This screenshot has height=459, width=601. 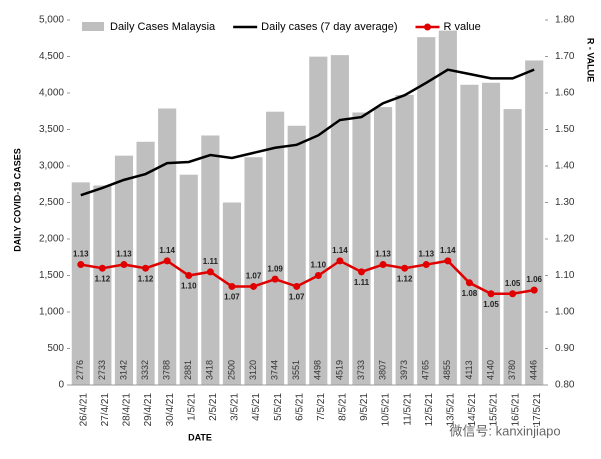 I want to click on y-tick-label: 5,000, so click(x=51, y=20).